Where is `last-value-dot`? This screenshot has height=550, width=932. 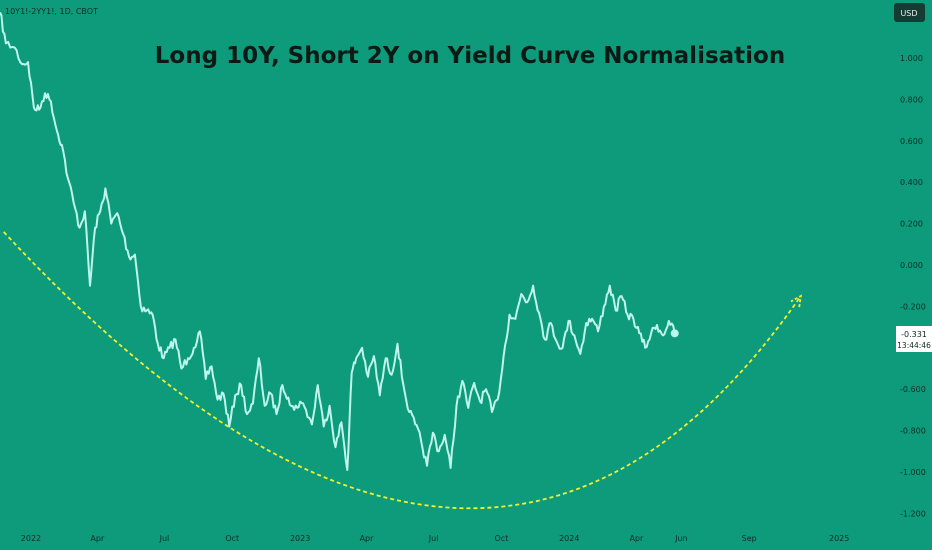 last-value-dot is located at coordinates (674, 333).